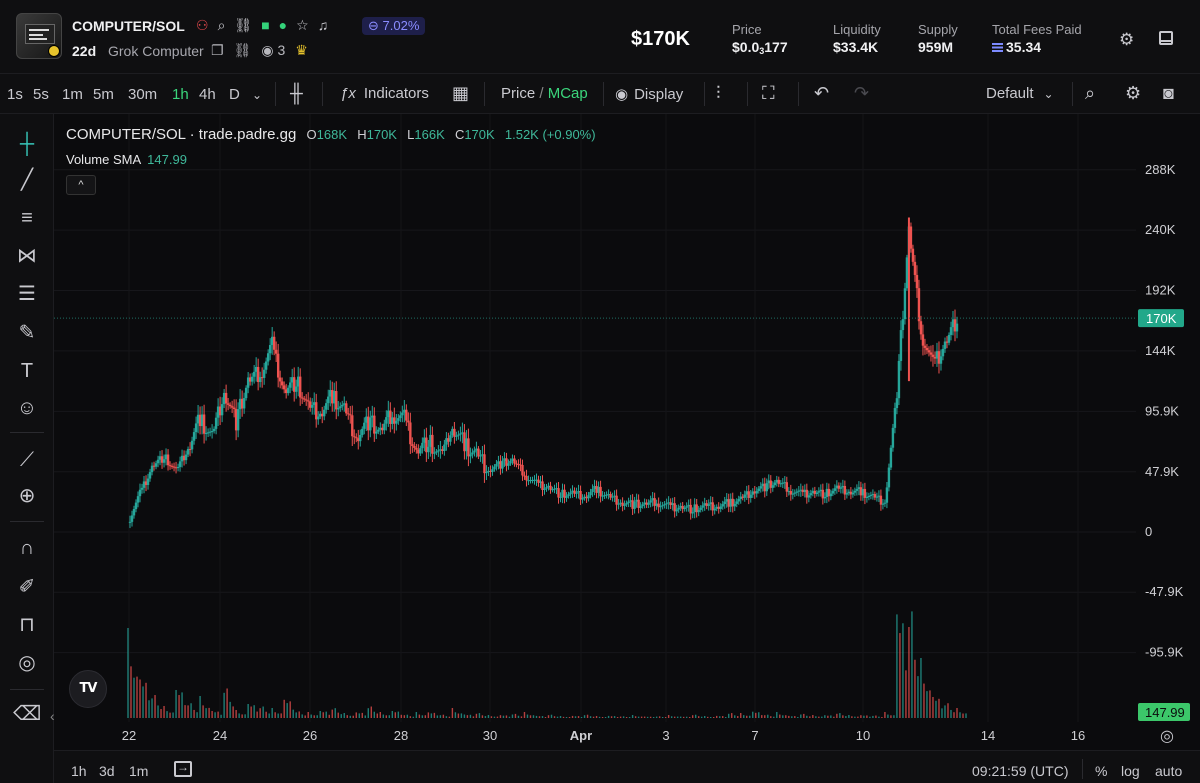  What do you see at coordinates (1130, 771) in the screenshot?
I see `log-toggle: log` at bounding box center [1130, 771].